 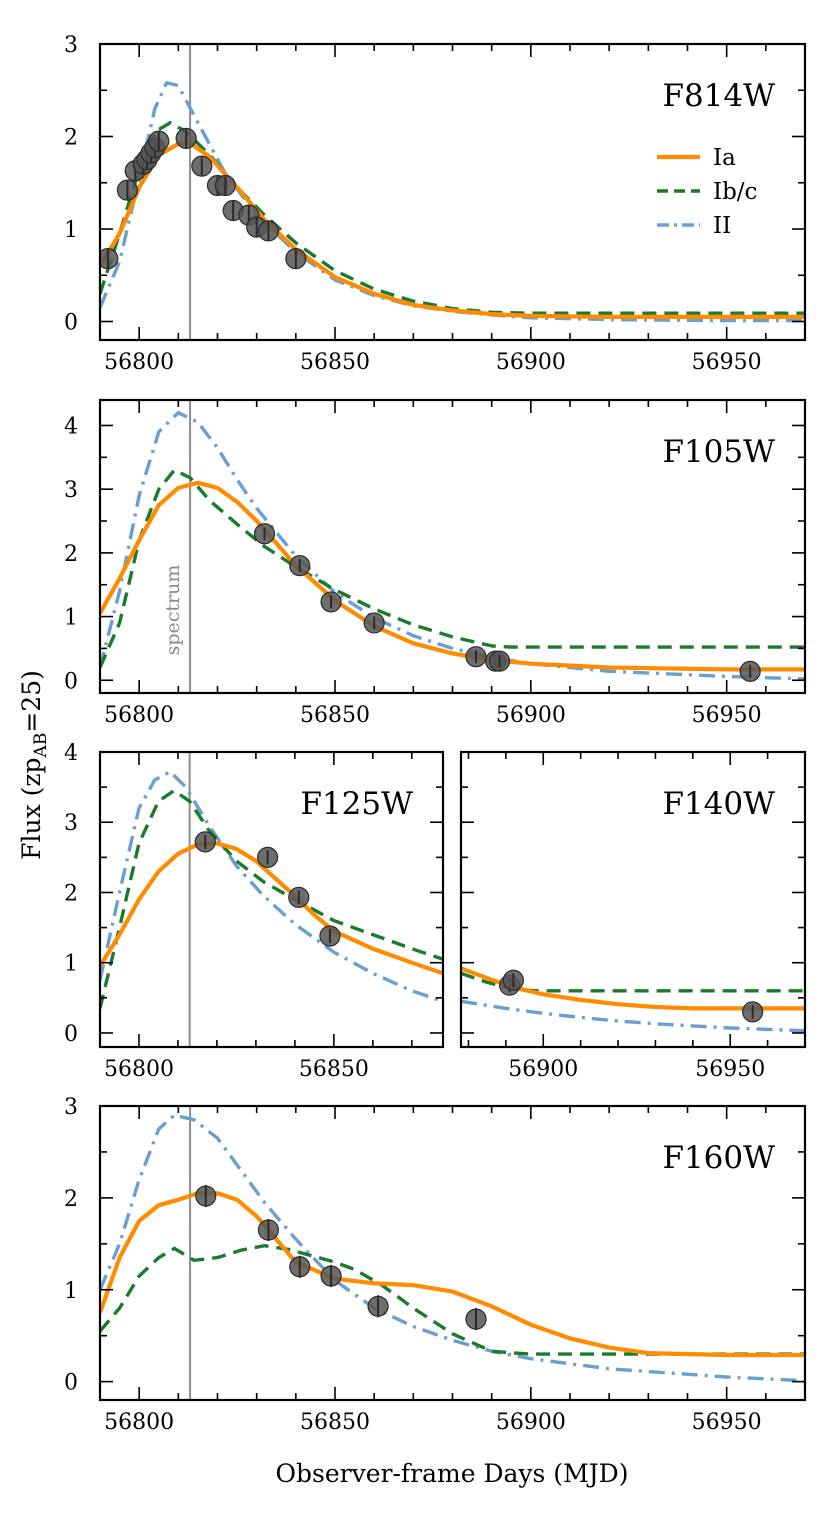 I want to click on legend-label-ia: Ia, so click(x=724, y=158).